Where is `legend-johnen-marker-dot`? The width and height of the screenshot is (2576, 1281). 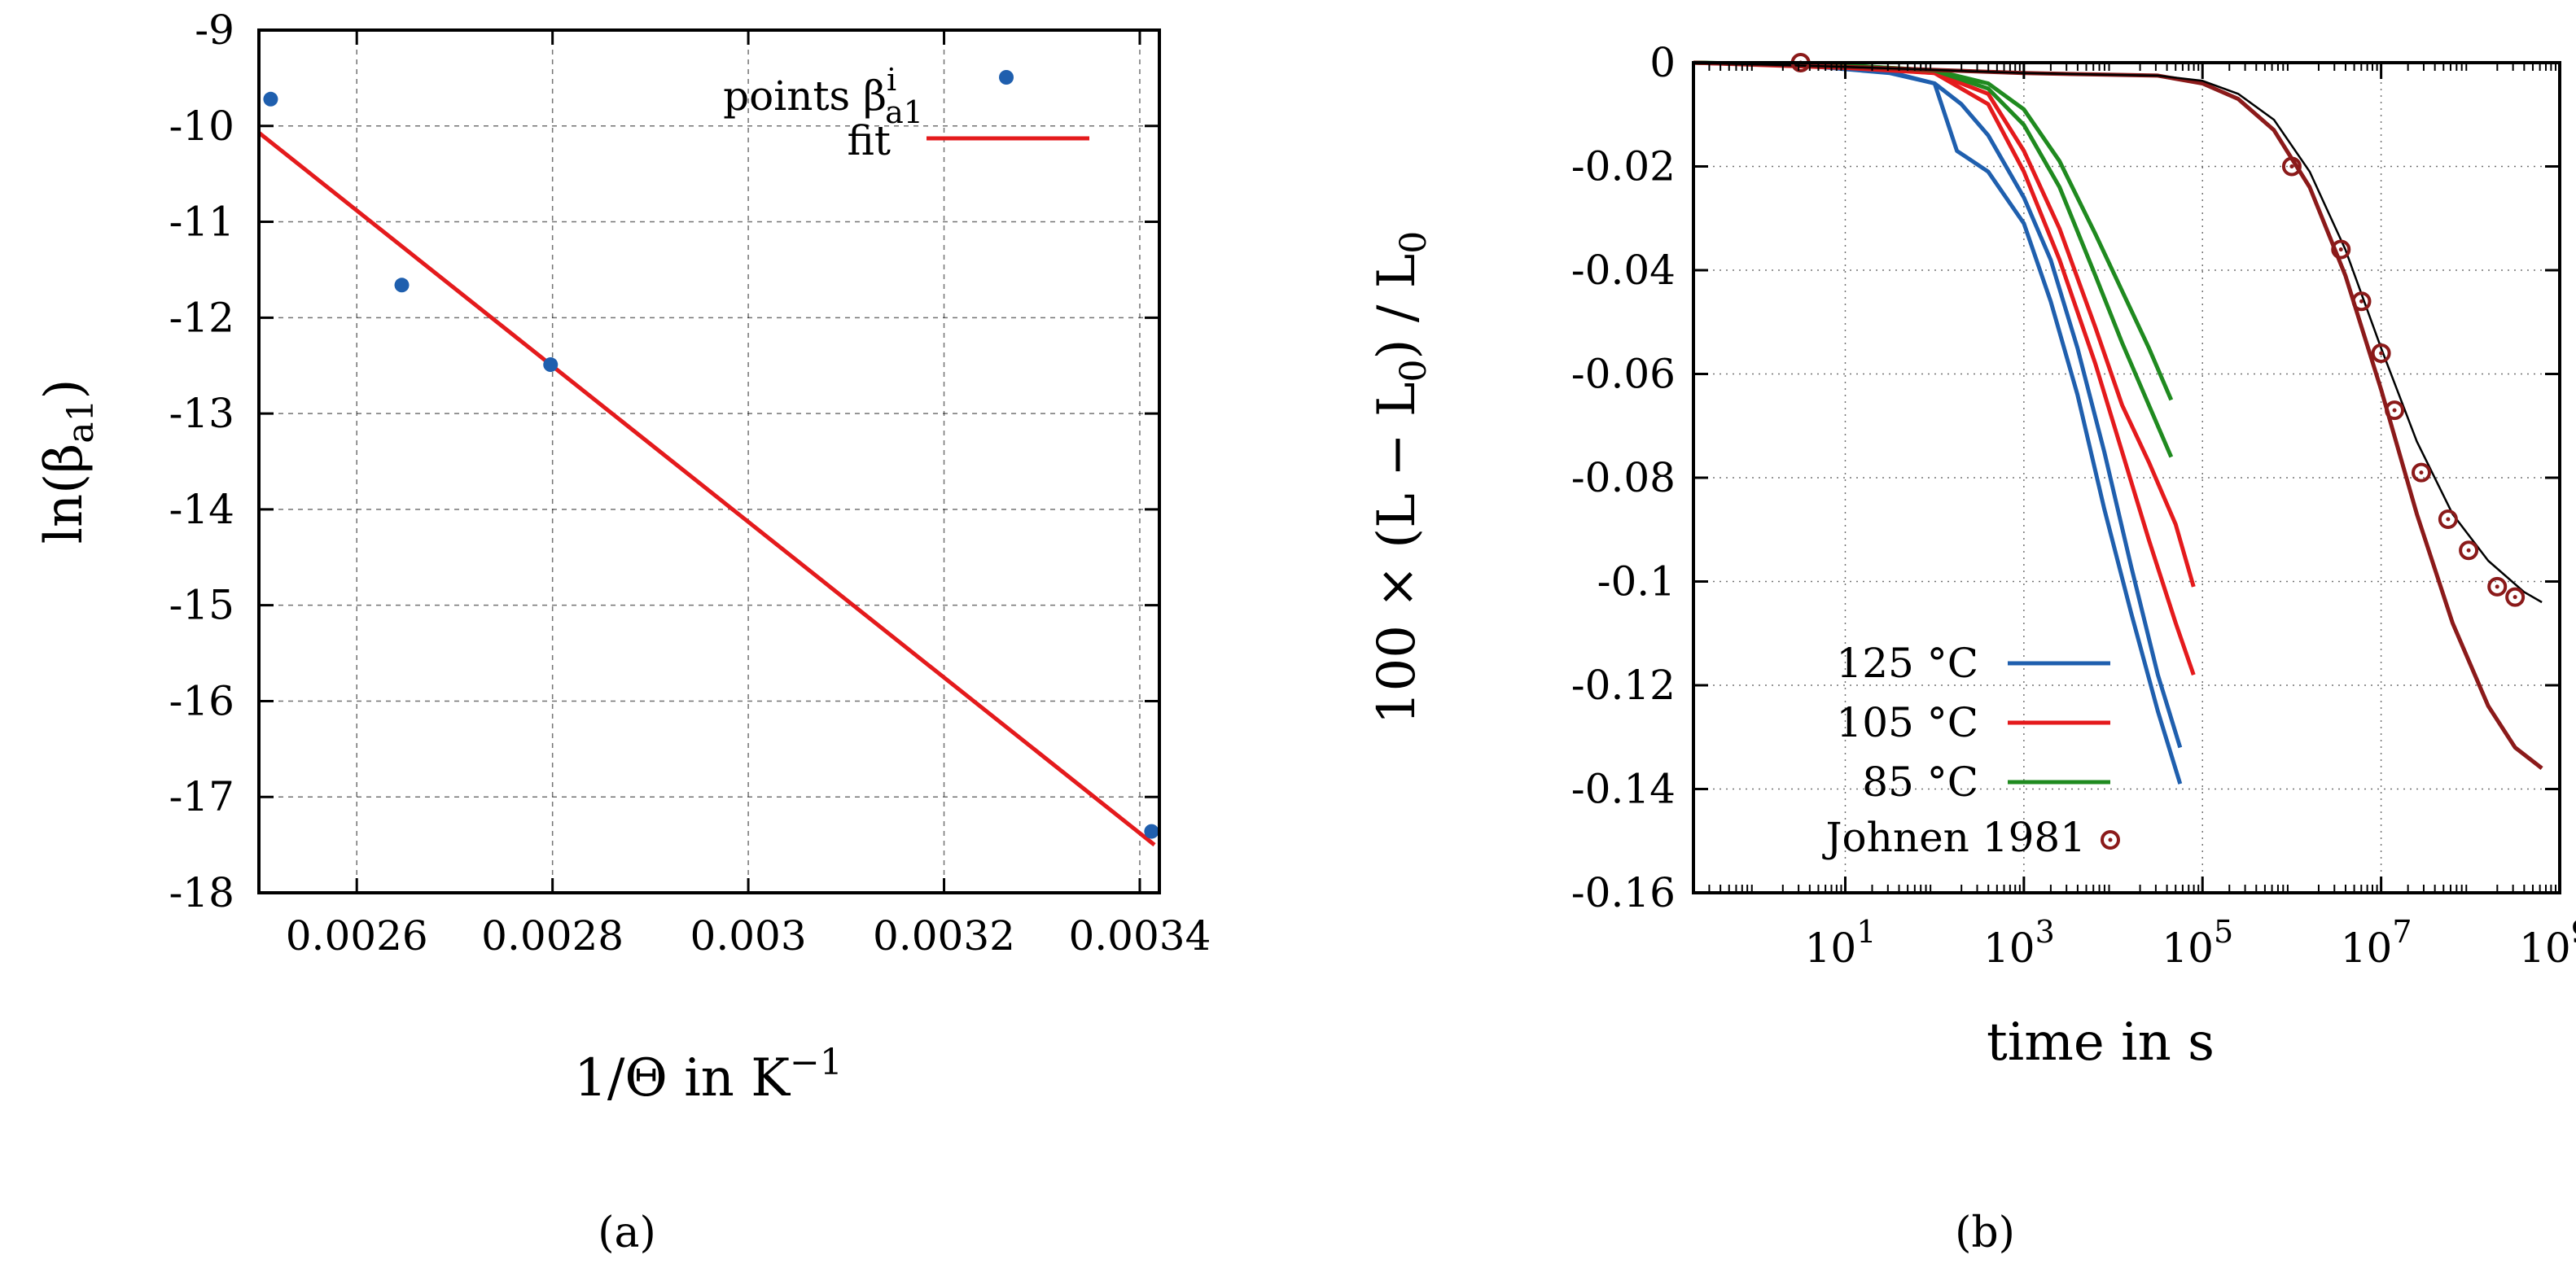 legend-johnen-marker-dot is located at coordinates (2110, 839).